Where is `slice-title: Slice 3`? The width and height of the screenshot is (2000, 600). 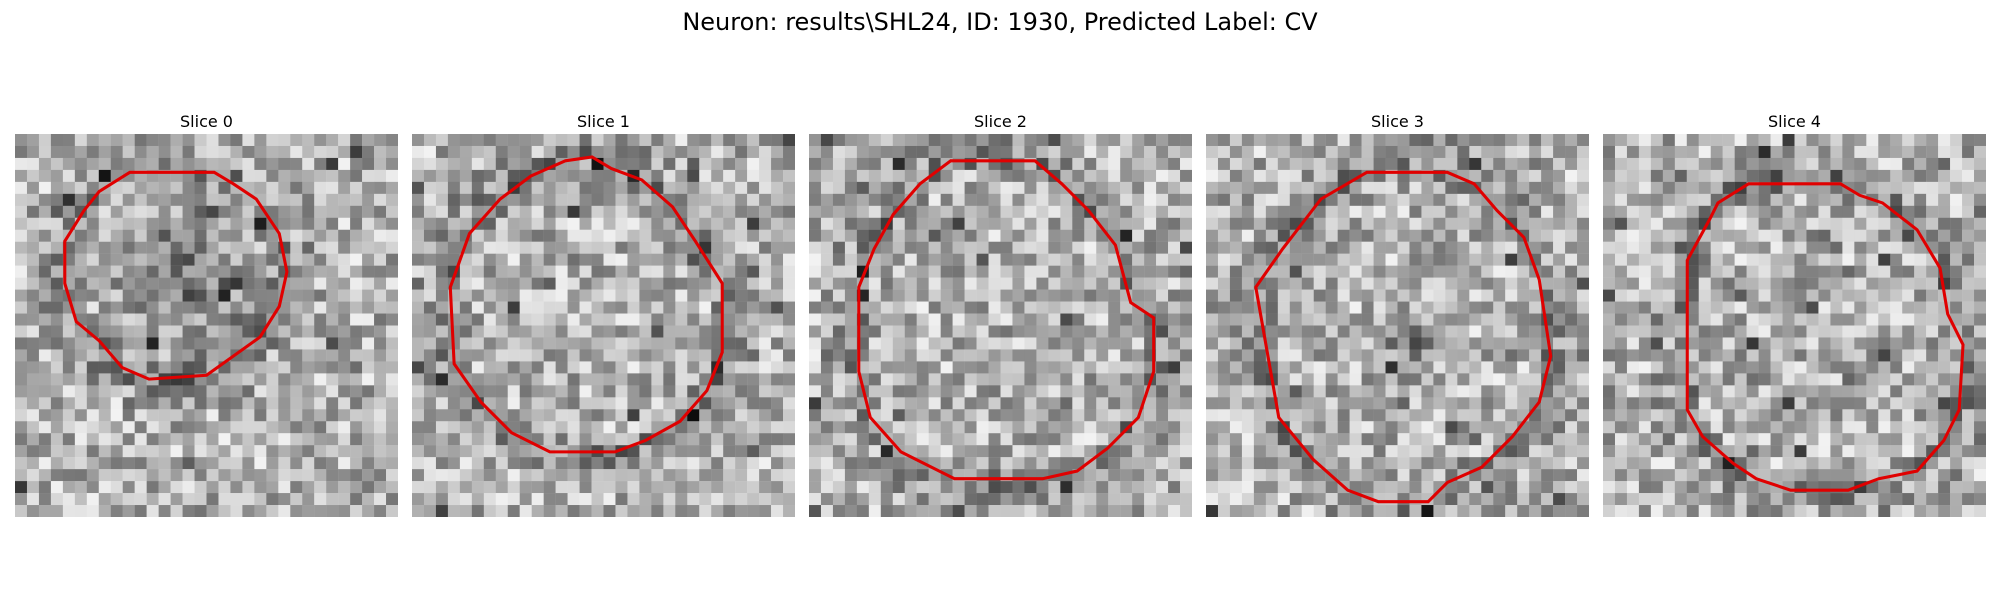 slice-title: Slice 3 is located at coordinates (1397, 121).